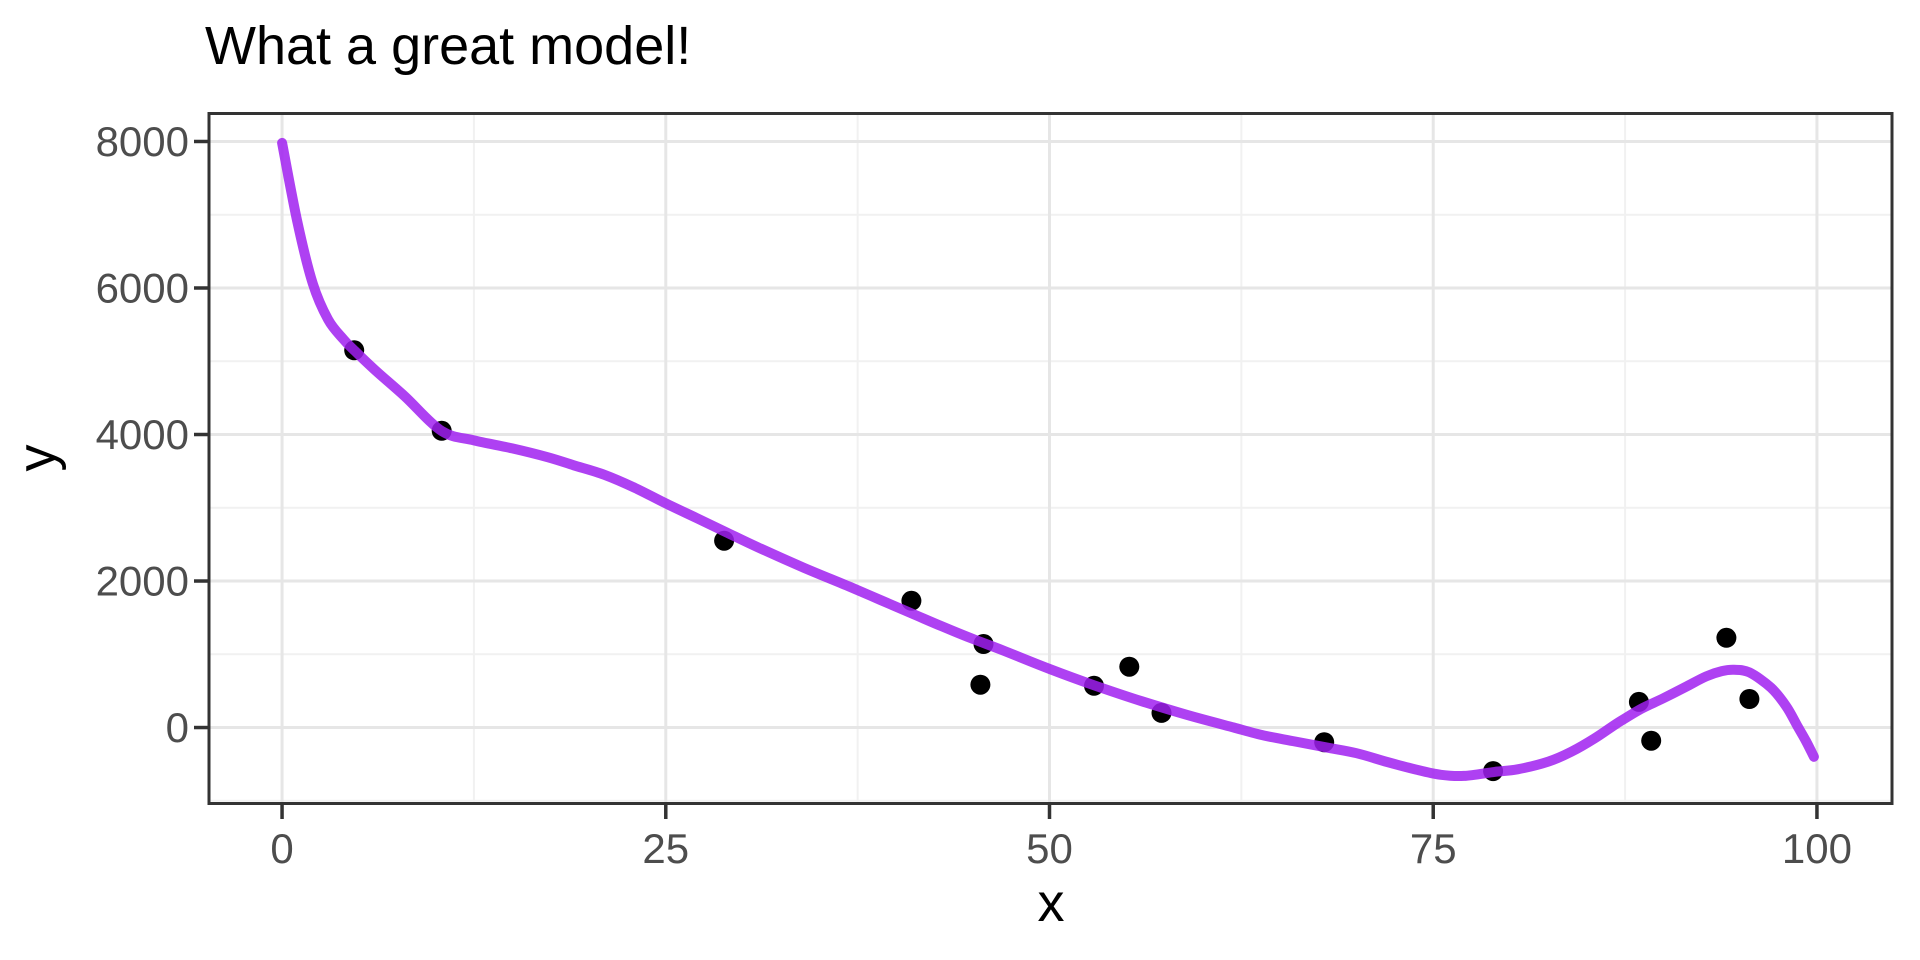  What do you see at coordinates (177, 727) in the screenshot?
I see `y-tick-label: 0` at bounding box center [177, 727].